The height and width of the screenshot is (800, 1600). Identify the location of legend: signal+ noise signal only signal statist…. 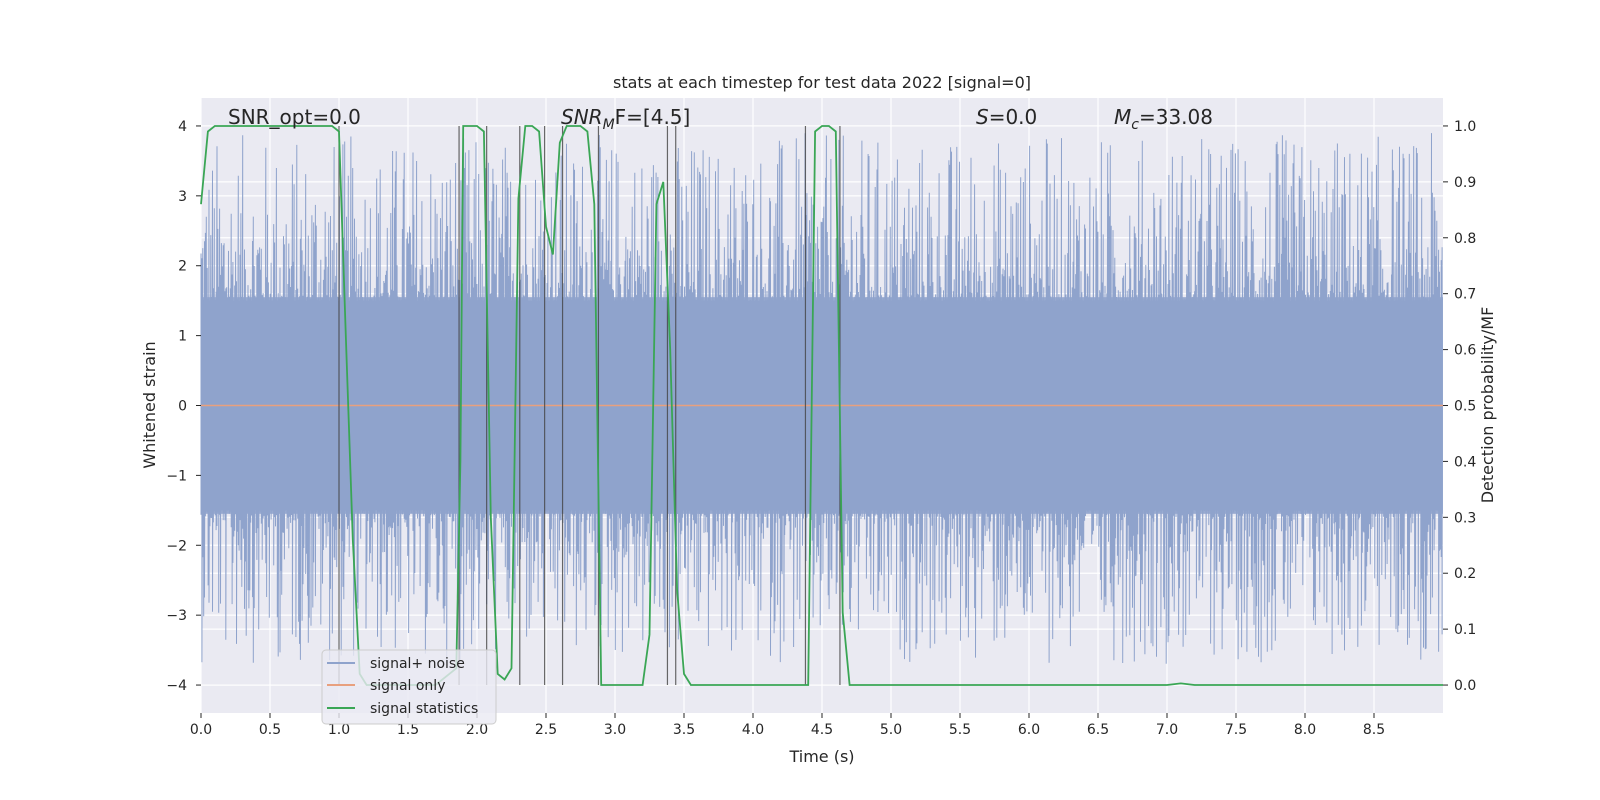
(409, 687).